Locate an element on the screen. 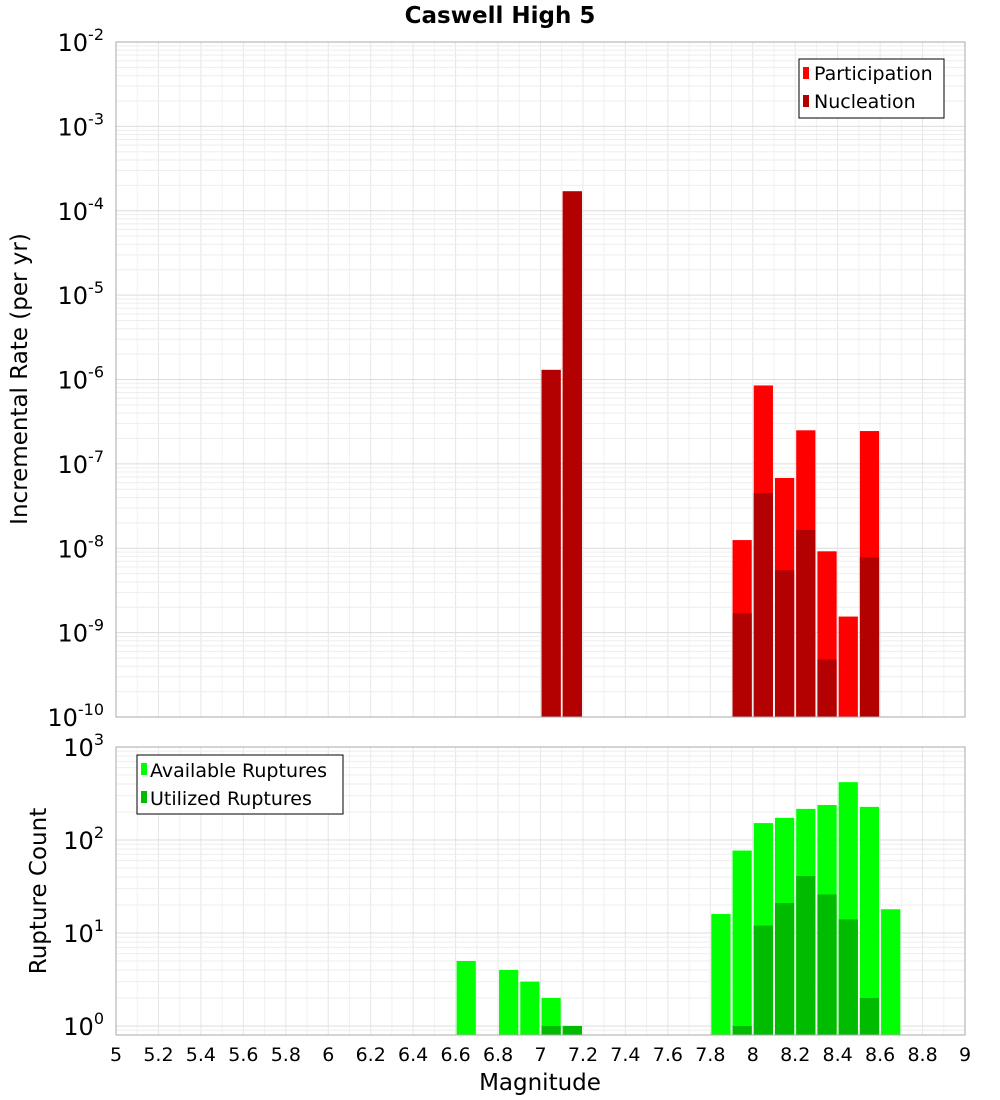 Image resolution: width=1000 pixels, height=1100 pixels. x-tick-label: 7 is located at coordinates (540, 1055).